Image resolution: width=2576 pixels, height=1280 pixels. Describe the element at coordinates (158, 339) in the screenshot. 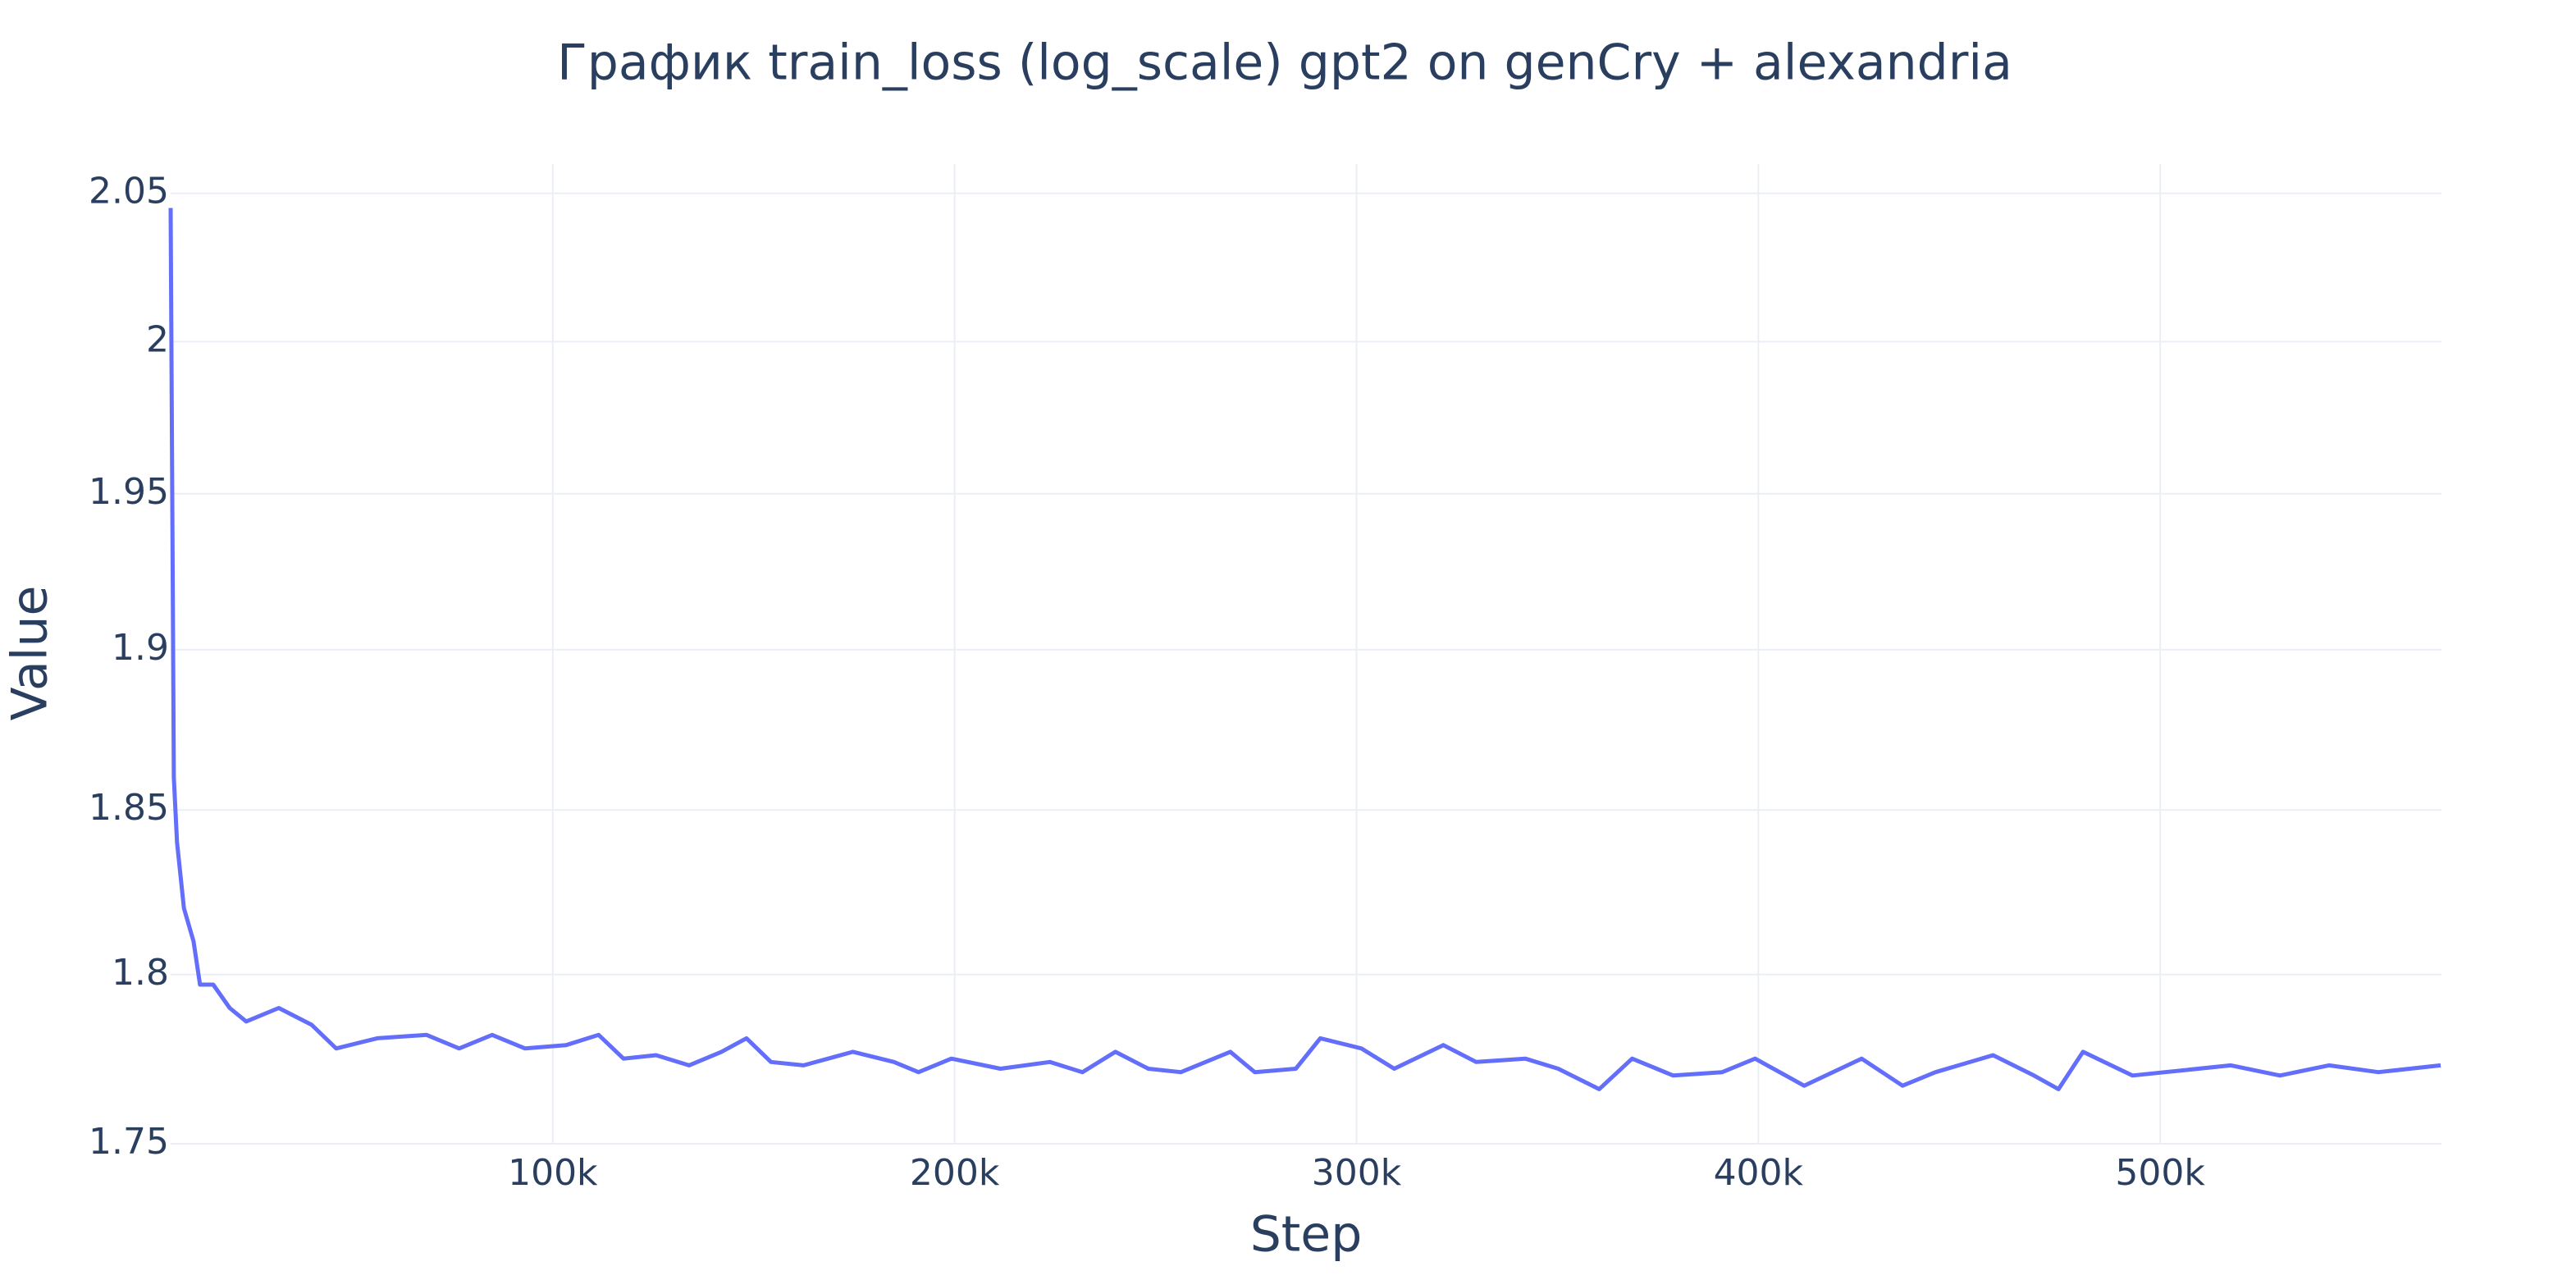

I see `y-tick-label: 2` at that location.